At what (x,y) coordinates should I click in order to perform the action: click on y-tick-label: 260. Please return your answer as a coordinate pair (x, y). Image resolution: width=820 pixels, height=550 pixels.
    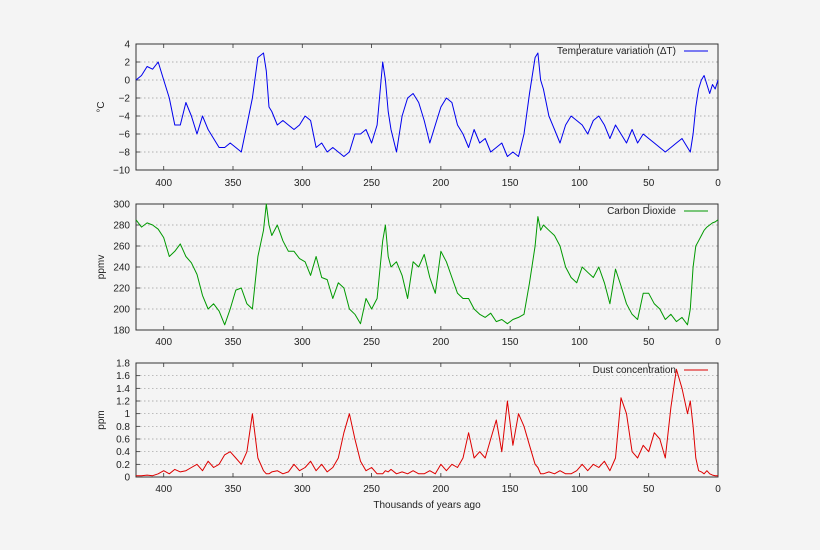
    Looking at the image, I should click on (121, 247).